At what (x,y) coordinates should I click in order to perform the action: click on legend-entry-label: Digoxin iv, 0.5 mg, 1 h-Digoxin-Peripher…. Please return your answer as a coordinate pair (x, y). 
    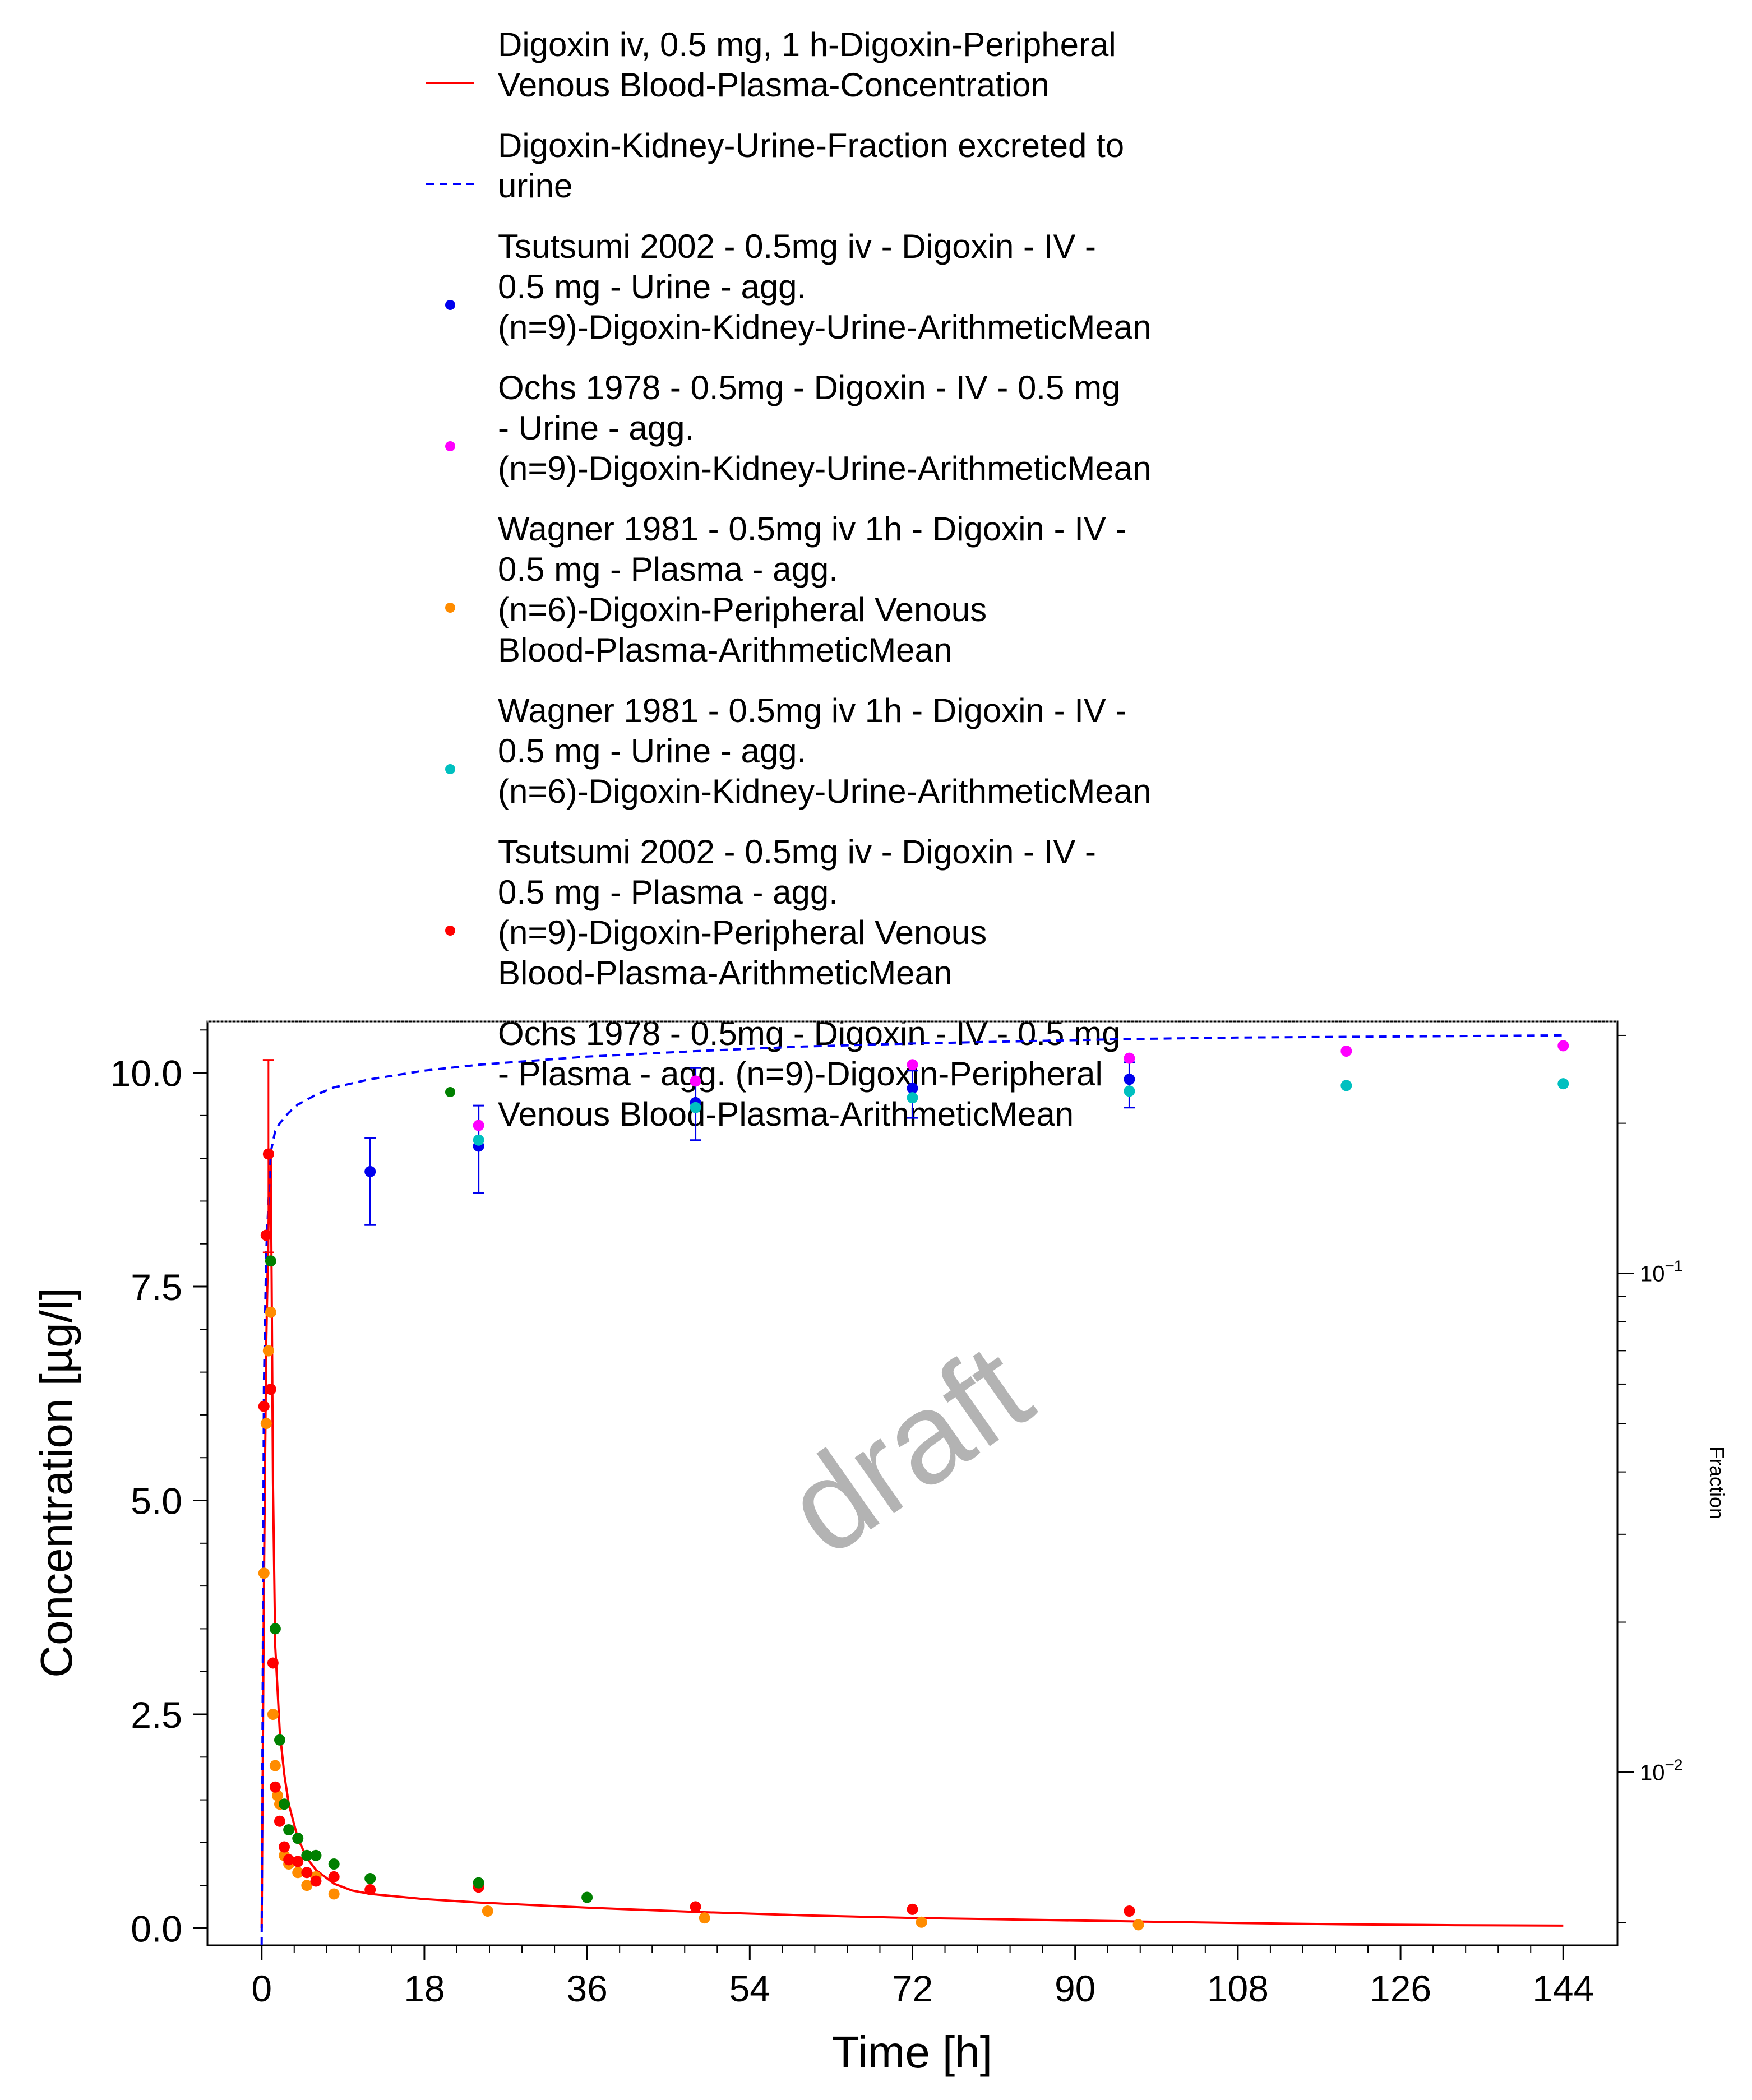
    Looking at the image, I should click on (807, 65).